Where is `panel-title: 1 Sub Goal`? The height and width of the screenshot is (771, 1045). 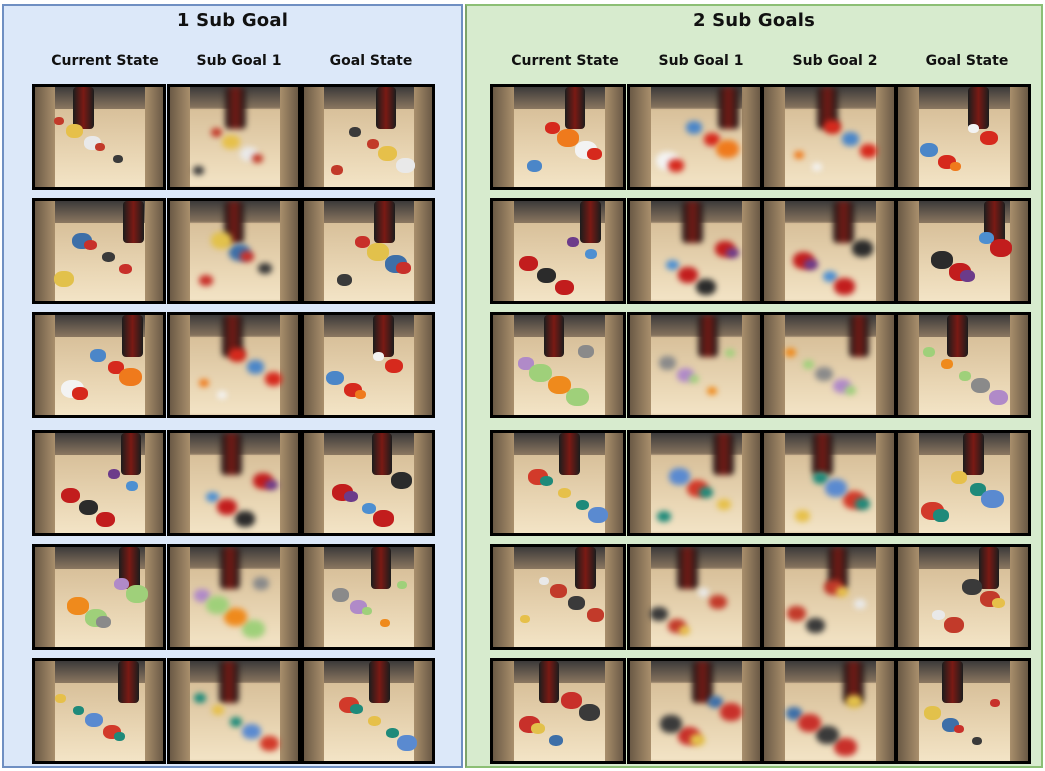 panel-title: 1 Sub Goal is located at coordinates (232, 20).